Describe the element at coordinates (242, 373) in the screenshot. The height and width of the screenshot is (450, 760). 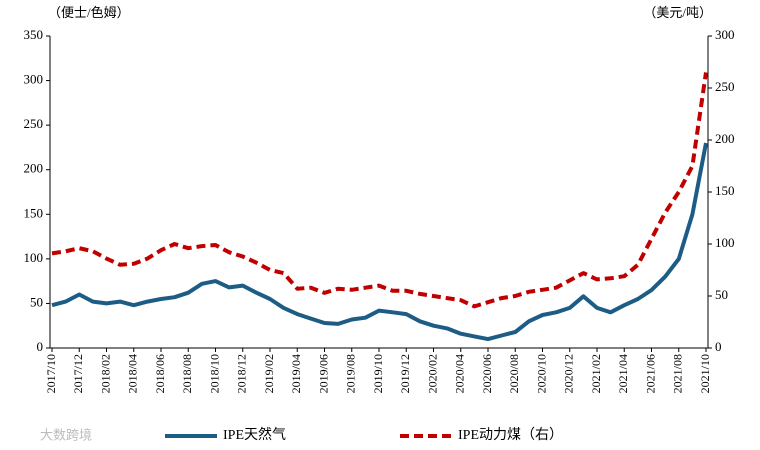
I see `x-tick-label: 2018/12` at that location.